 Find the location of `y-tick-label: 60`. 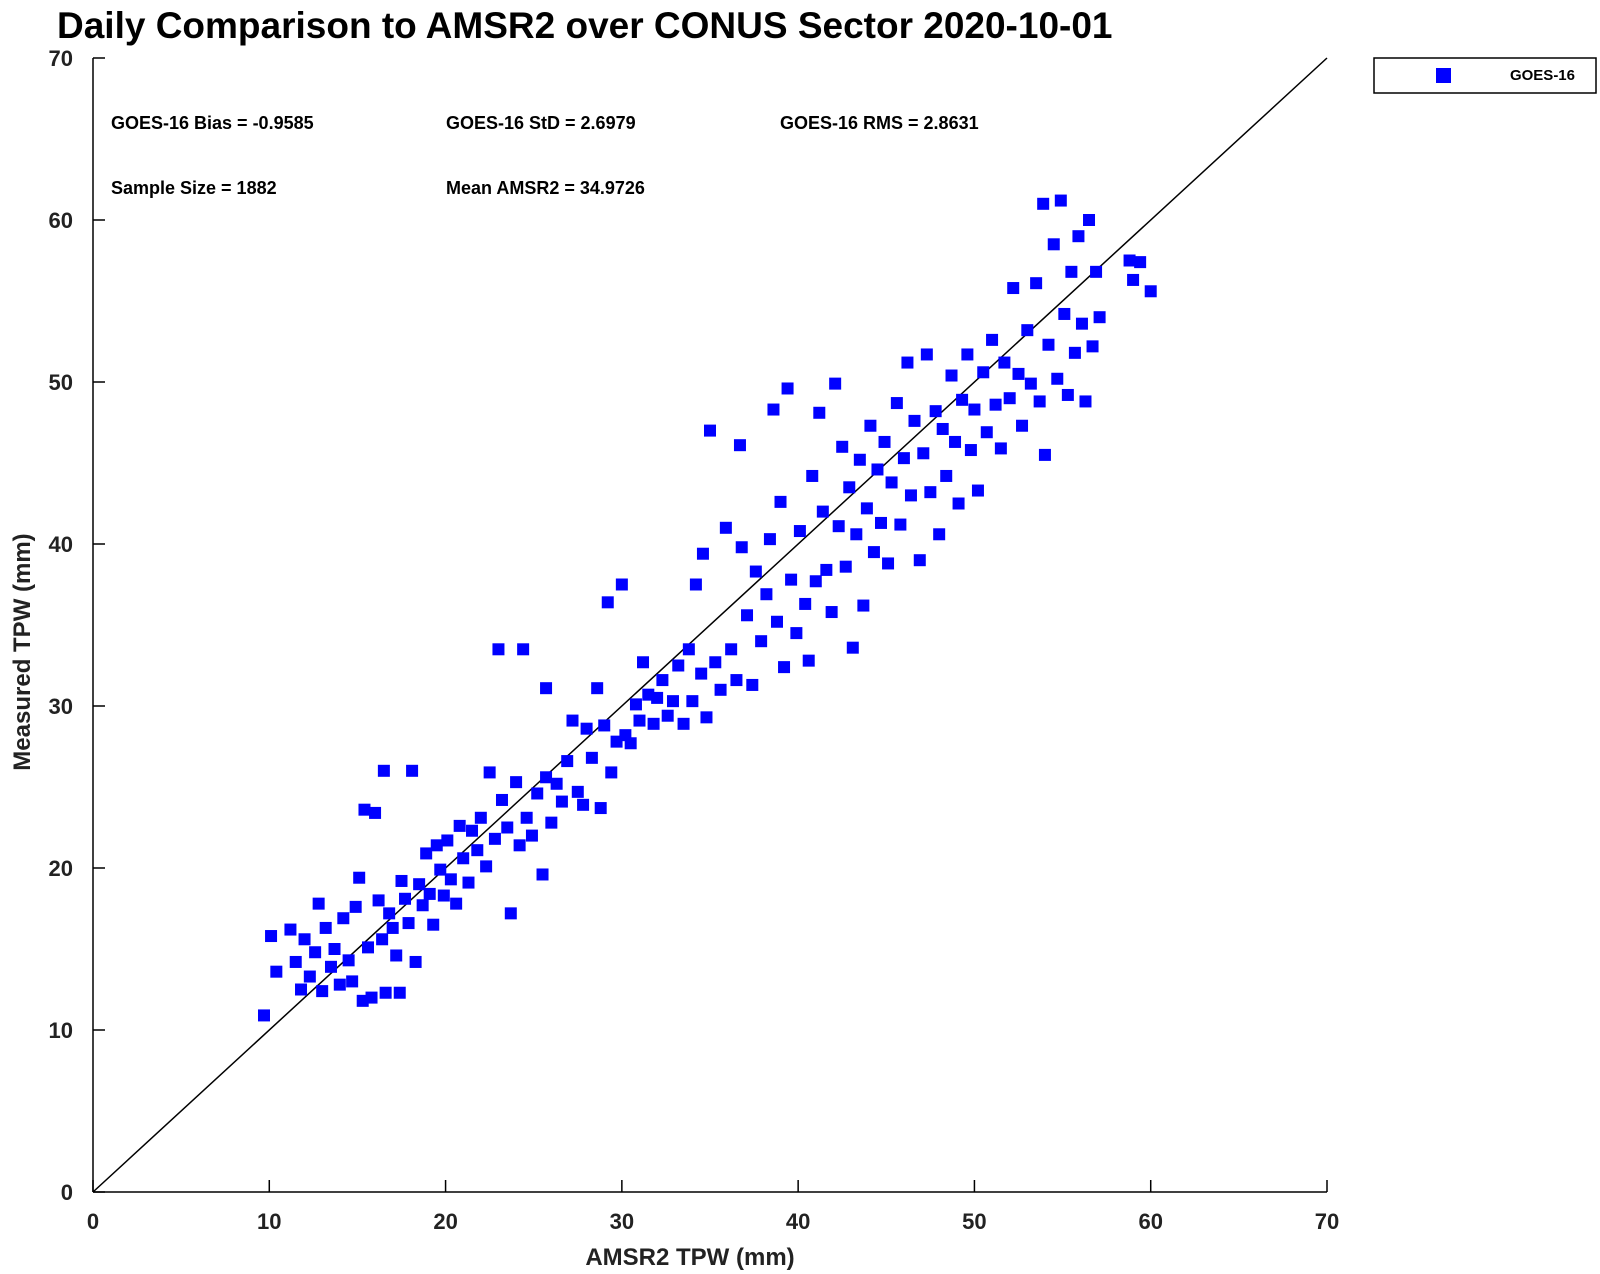

y-tick-label: 60 is located at coordinates (61, 220).